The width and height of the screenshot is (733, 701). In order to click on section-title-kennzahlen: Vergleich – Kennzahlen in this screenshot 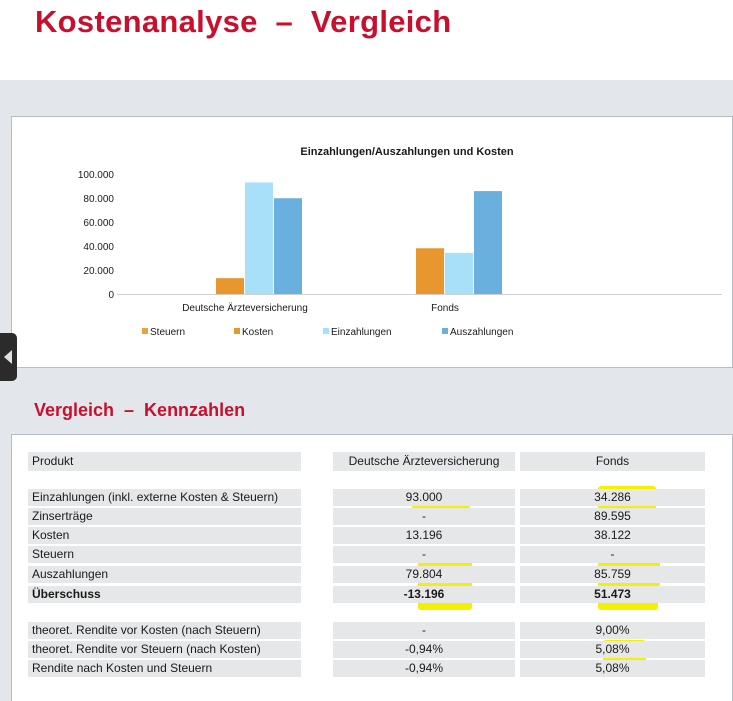, I will do `click(140, 410)`.